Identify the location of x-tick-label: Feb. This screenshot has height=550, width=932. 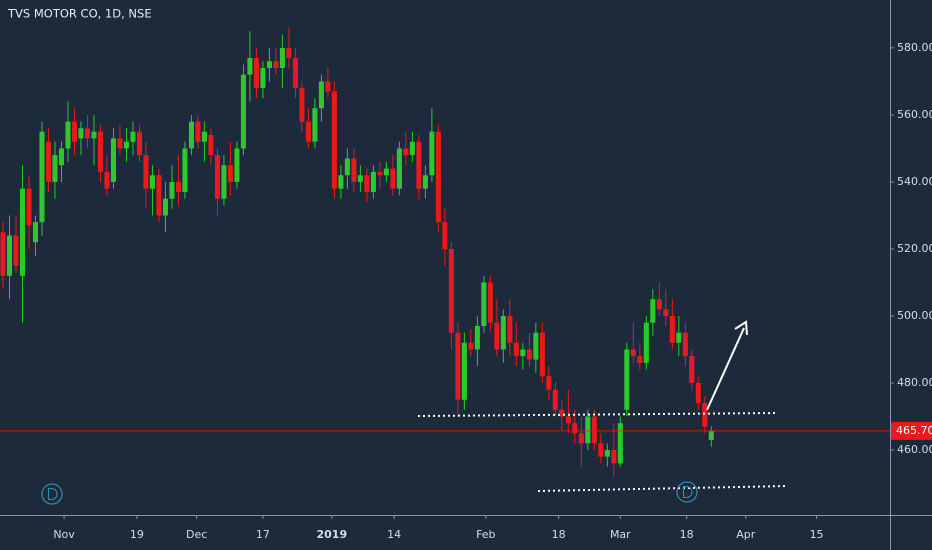
(485, 534).